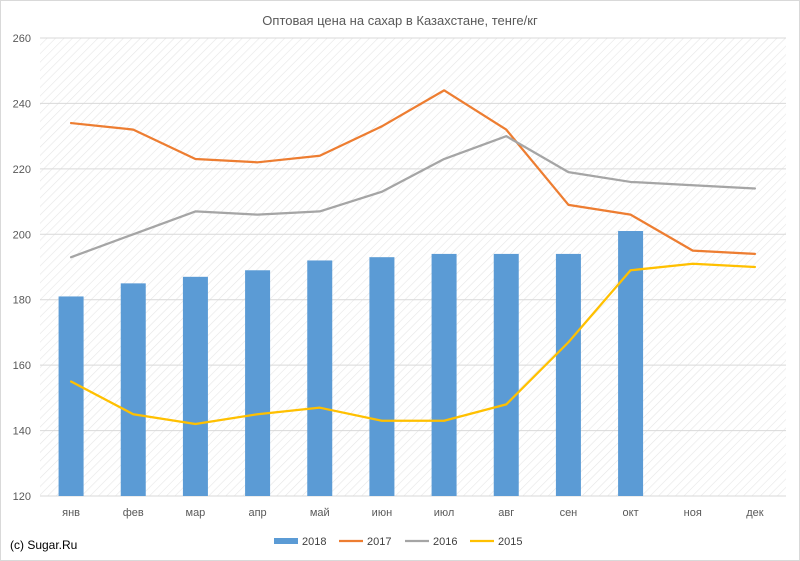 This screenshot has width=800, height=561. I want to click on legend-swatch-2018, so click(286, 541).